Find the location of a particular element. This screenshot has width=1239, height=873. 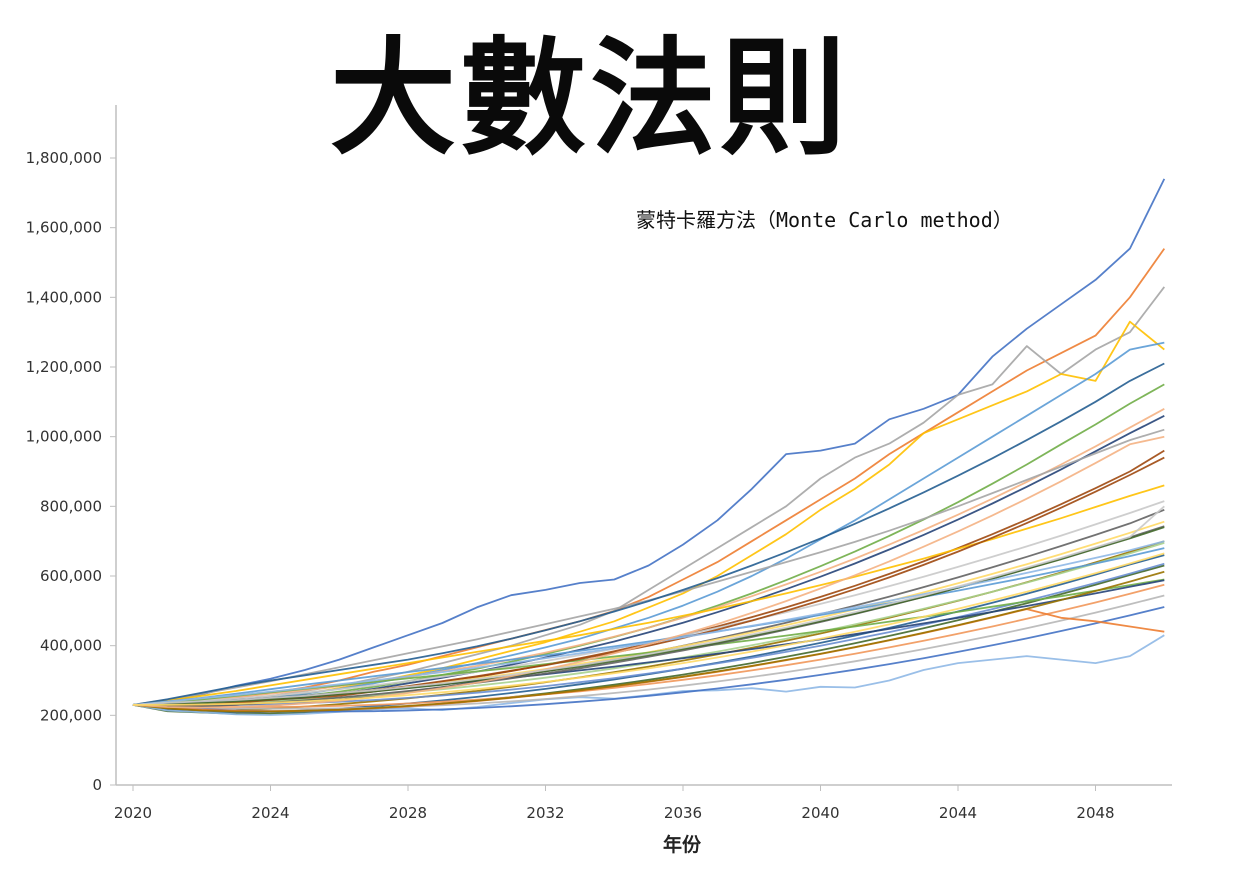

y-tick-label: 1,800,000 is located at coordinates (64, 158).